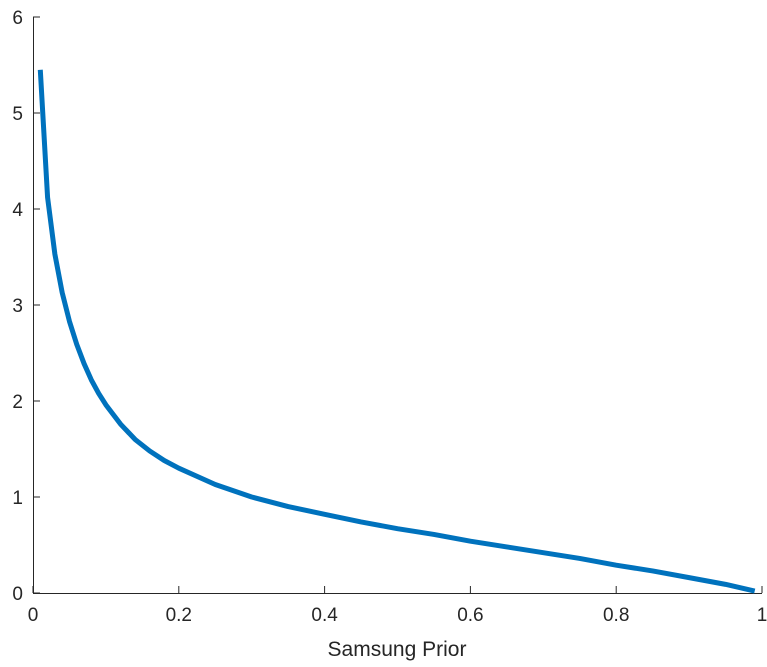 This screenshot has height=667, width=767. Describe the element at coordinates (470, 615) in the screenshot. I see `x-tick-label: 0.6` at that location.